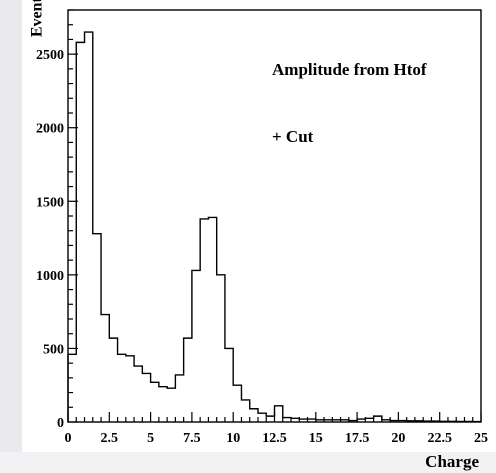  What do you see at coordinates (50, 202) in the screenshot?
I see `y-tick-label: 1500` at bounding box center [50, 202].